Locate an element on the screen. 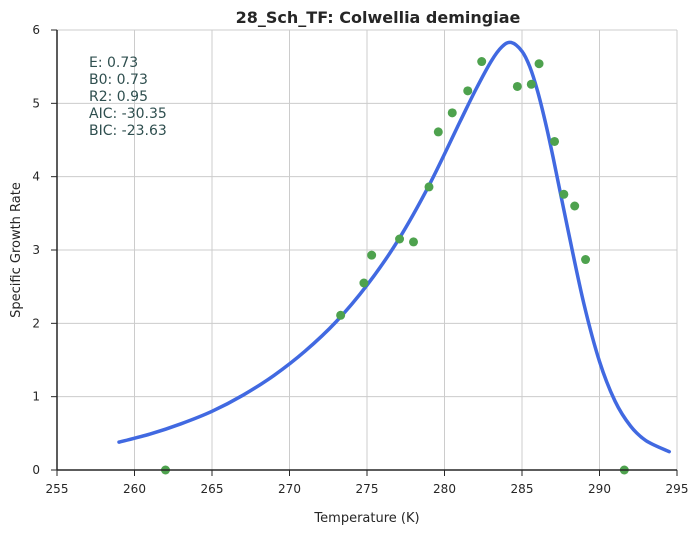 Image resolution: width=698 pixels, height=533 pixels. x-tick-label: 255 is located at coordinates (57, 489).